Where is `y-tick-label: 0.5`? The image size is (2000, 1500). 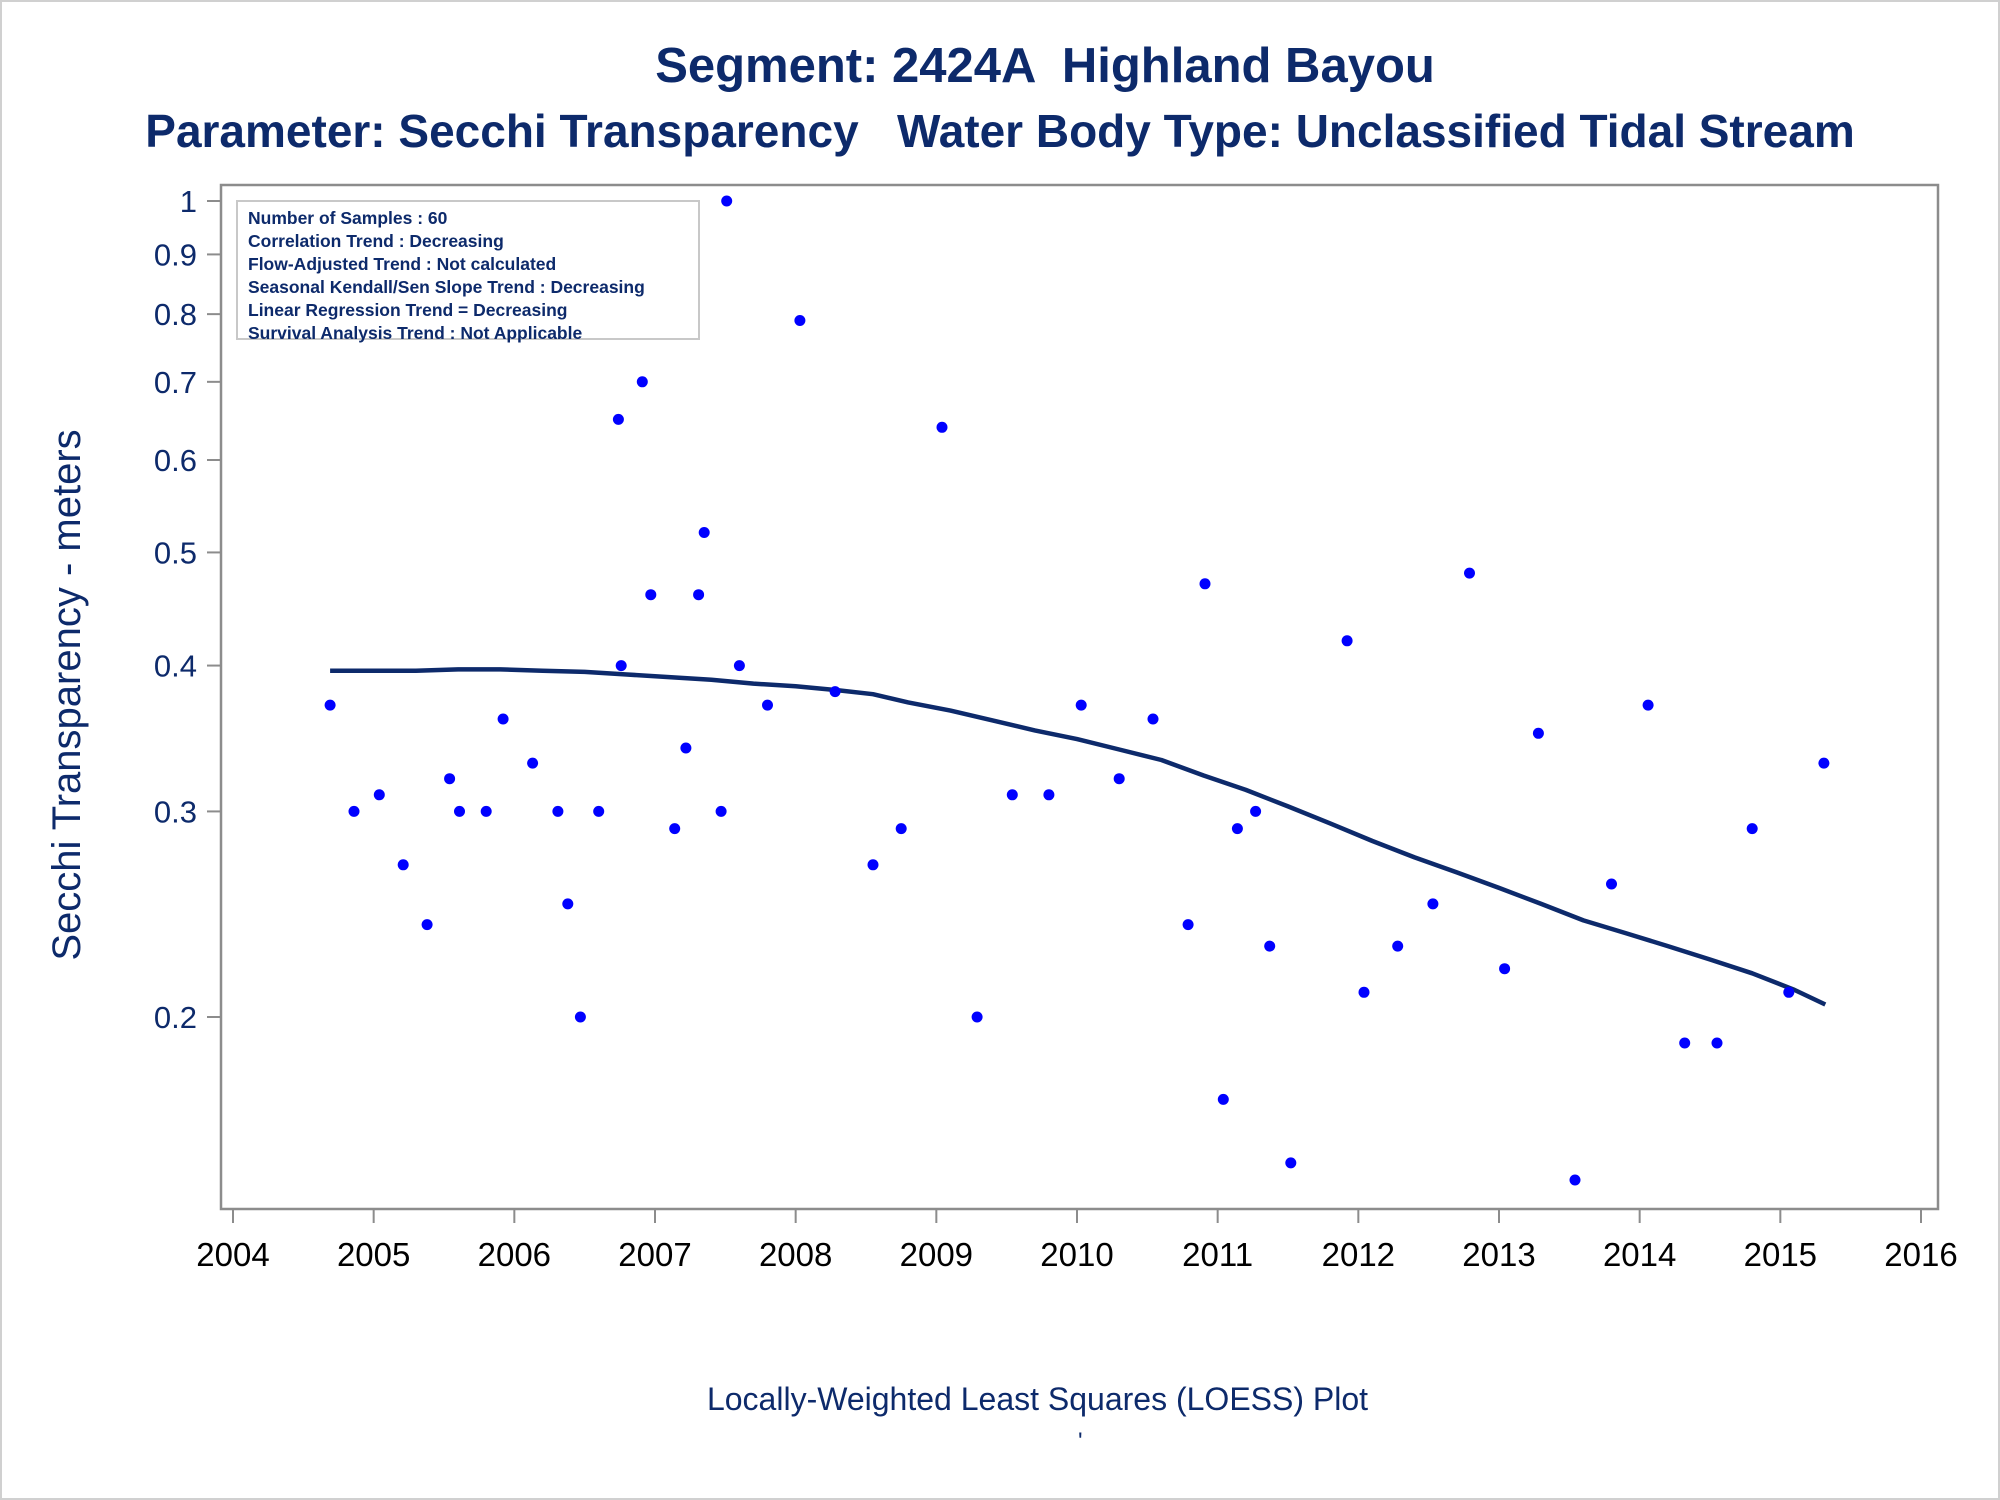
y-tick-label: 0.5 is located at coordinates (175, 552).